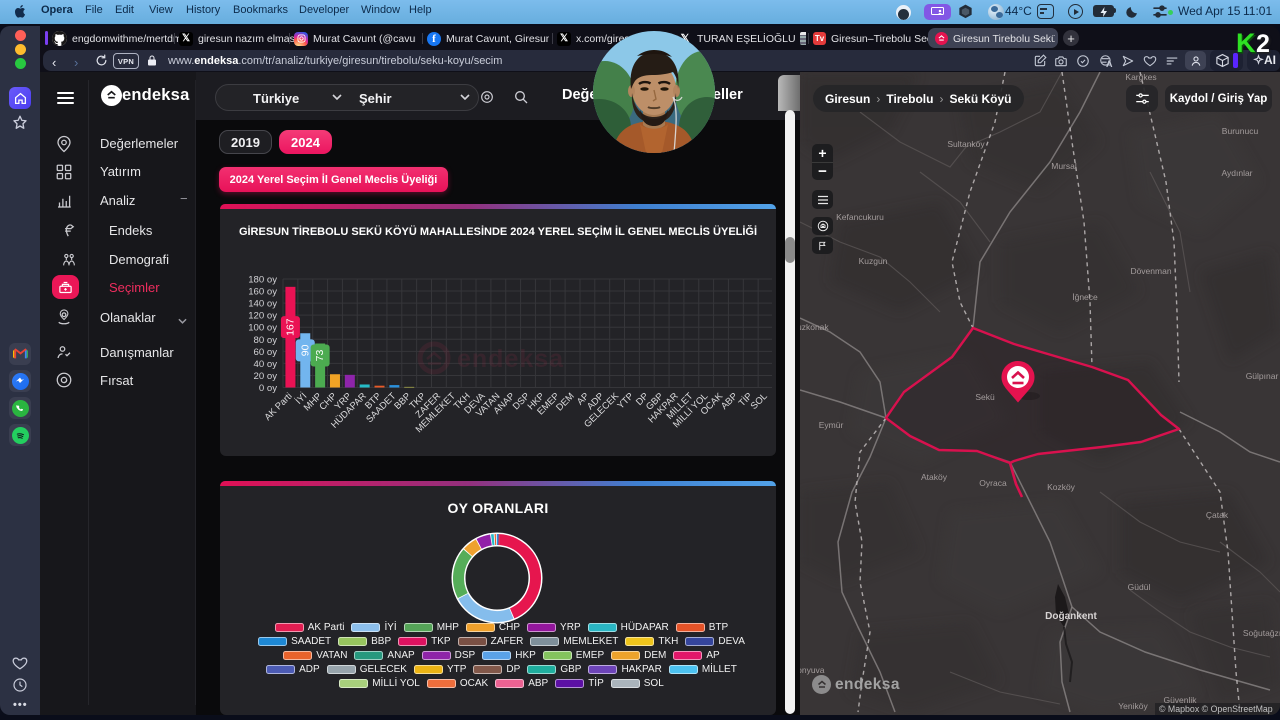 The image size is (1280, 720). What do you see at coordinates (814, 327) in the screenshot?
I see `svg-text: Kuzkonak` at bounding box center [814, 327].